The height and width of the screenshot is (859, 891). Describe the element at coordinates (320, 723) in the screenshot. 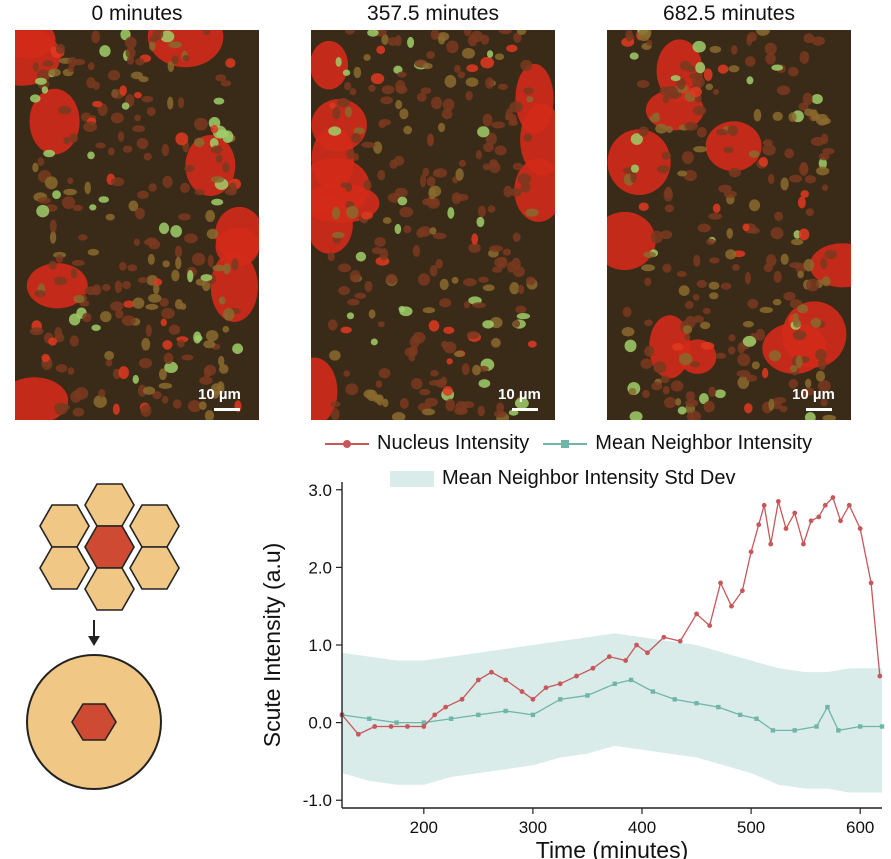

I see `y-tick-label: 0.0` at that location.